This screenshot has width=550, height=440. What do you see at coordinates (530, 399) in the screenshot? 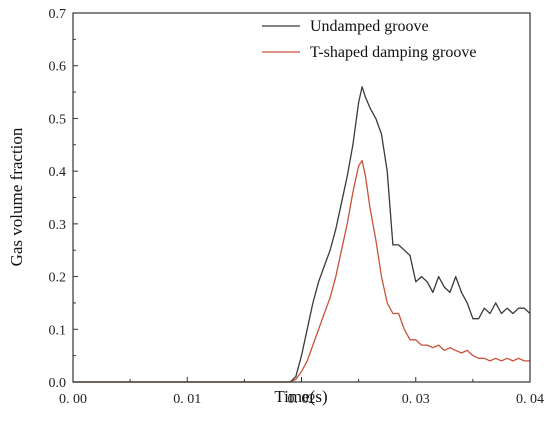
I see `x-tick-label: 0. 04` at bounding box center [530, 399].